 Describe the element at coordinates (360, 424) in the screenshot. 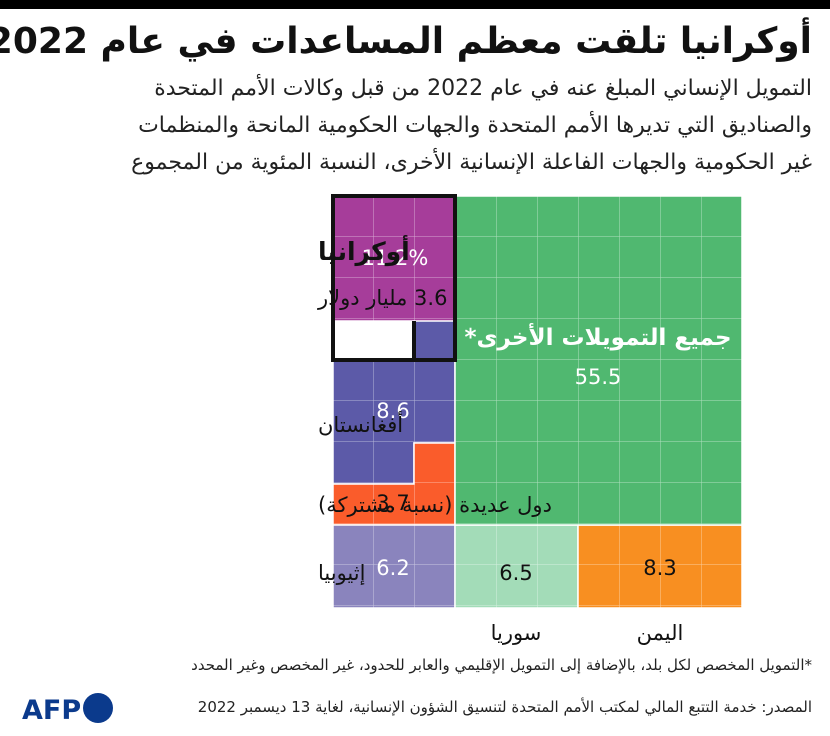

I see `category-label-afghanistan: أفغانستان` at that location.